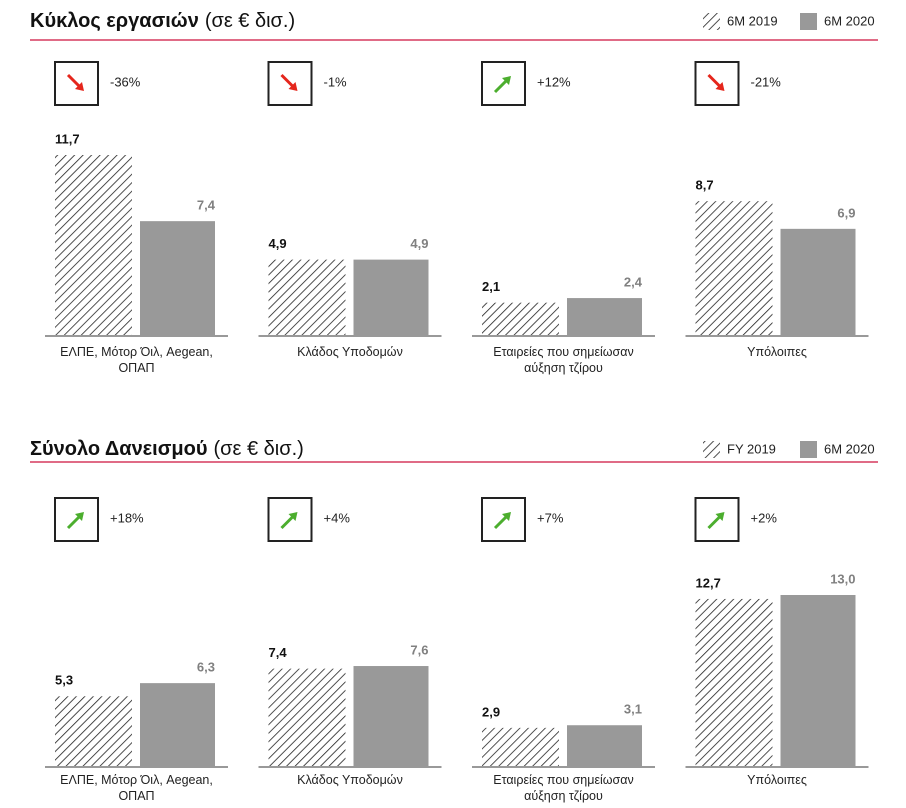 The width and height of the screenshot is (906, 808). I want to click on change-label: -36%, so click(125, 81).